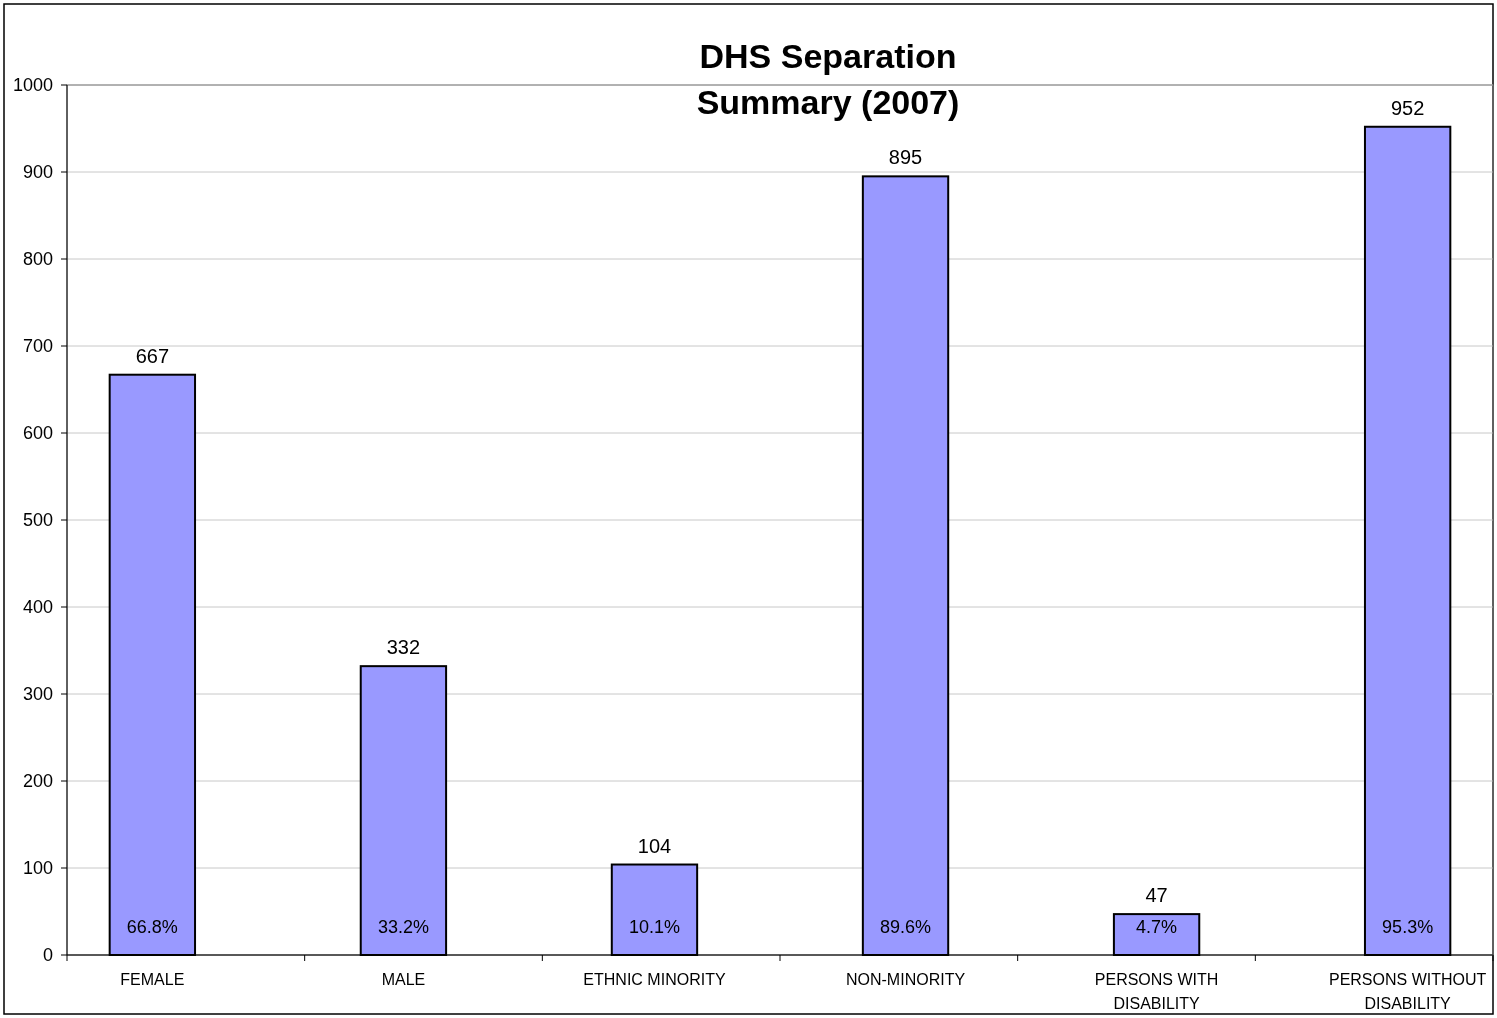  I want to click on x-tick-label: NON-MINORITY, so click(905, 979).